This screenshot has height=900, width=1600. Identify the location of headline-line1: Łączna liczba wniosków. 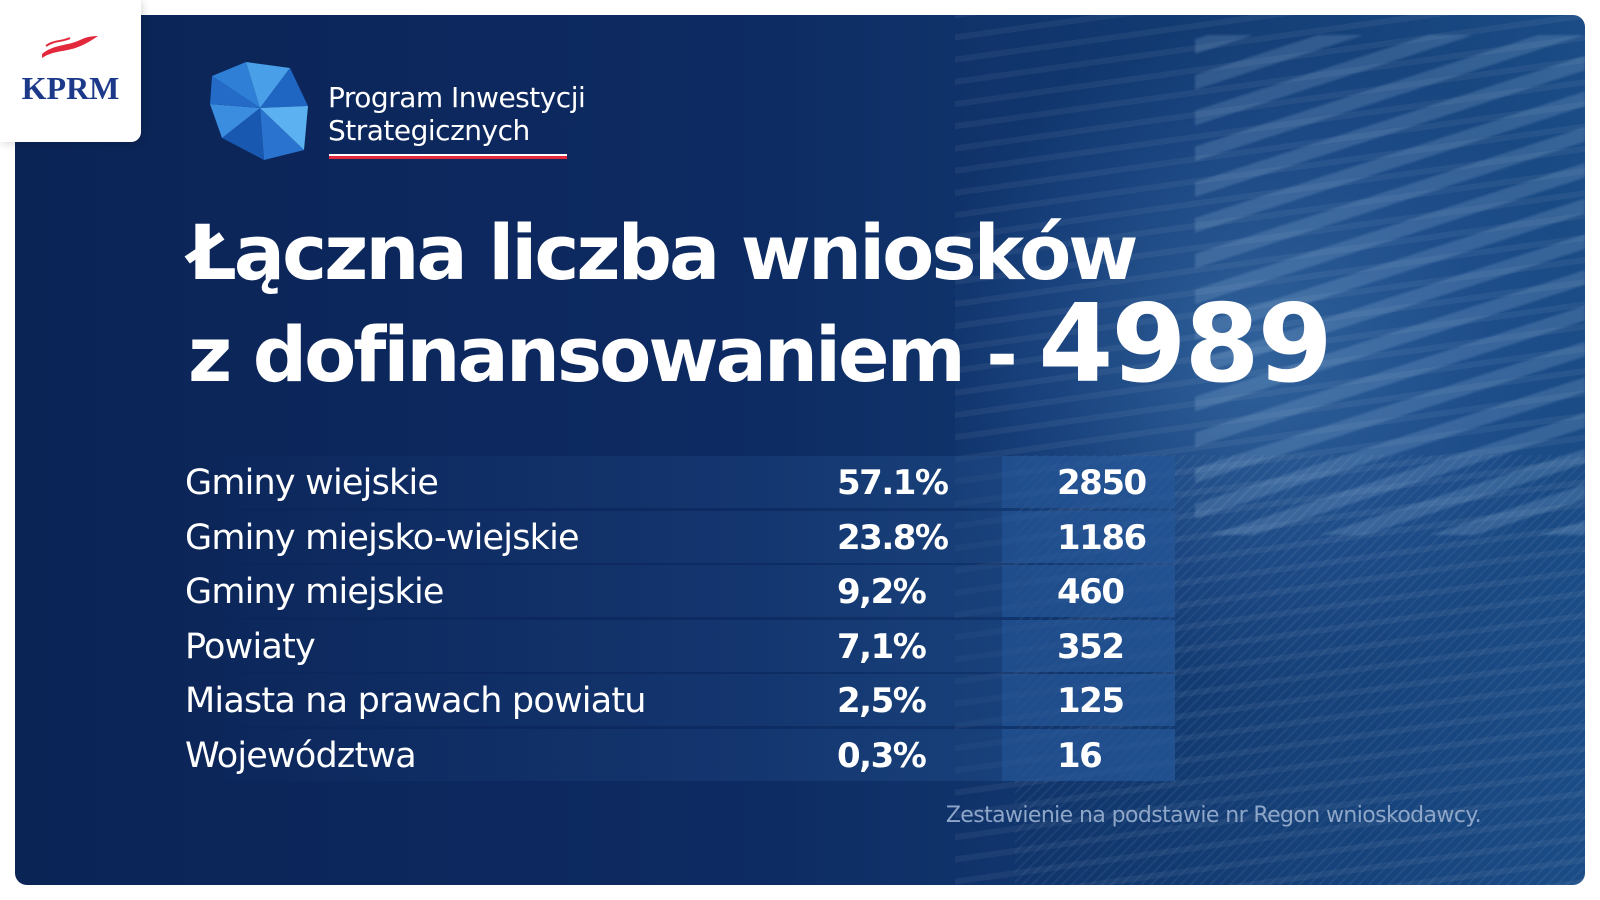
(663, 252).